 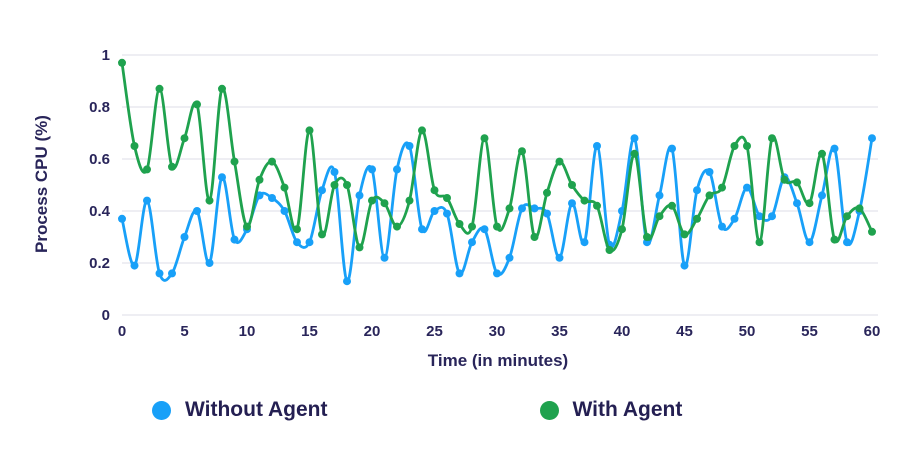 What do you see at coordinates (622, 331) in the screenshot?
I see `x-tick-label: 40` at bounding box center [622, 331].